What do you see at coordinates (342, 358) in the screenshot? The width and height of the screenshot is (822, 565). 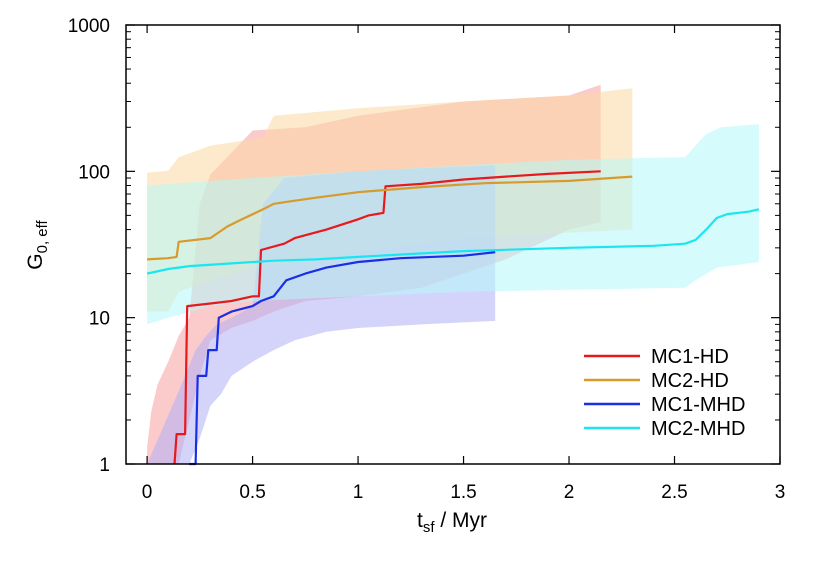 I see `mc1-mhd-line` at bounding box center [342, 358].